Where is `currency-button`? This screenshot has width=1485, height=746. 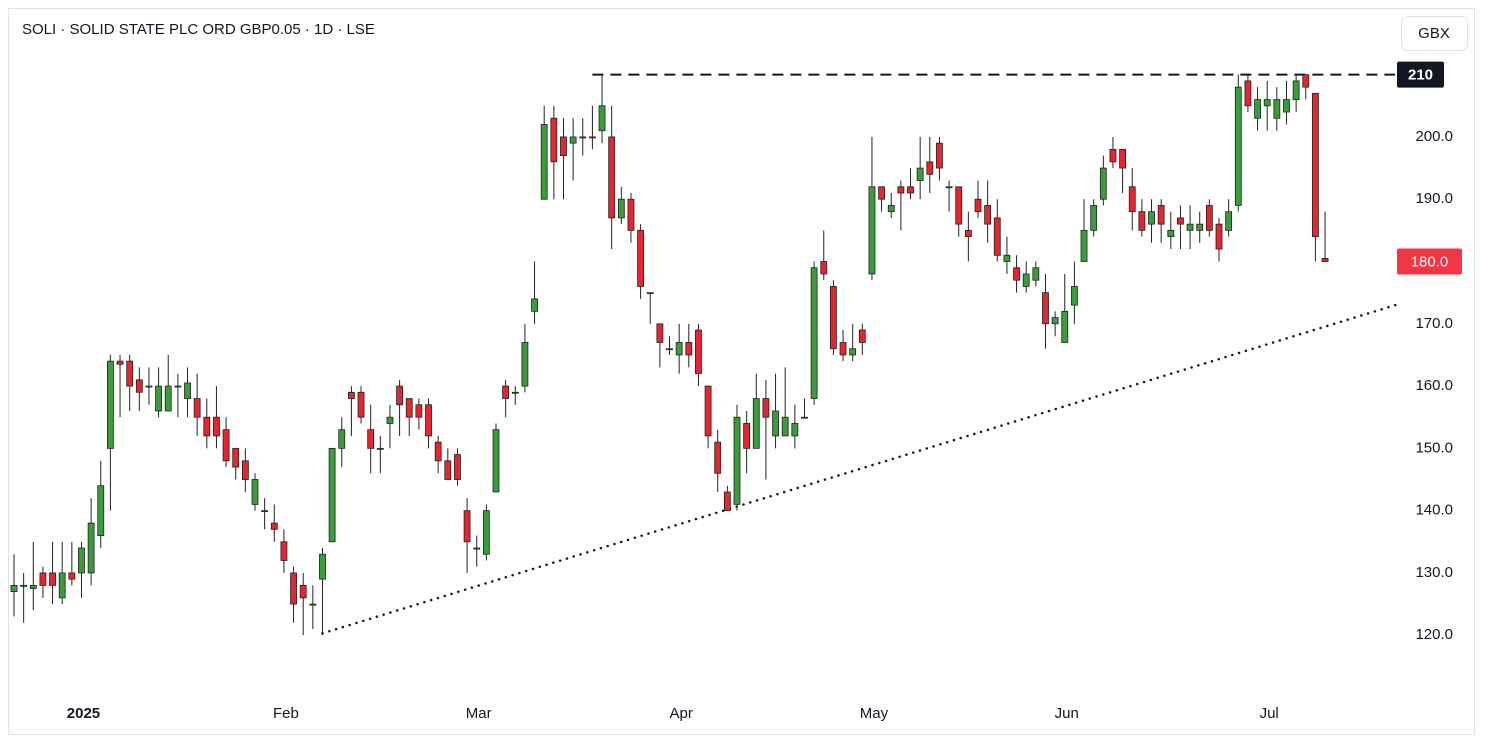
currency-button is located at coordinates (1434, 33).